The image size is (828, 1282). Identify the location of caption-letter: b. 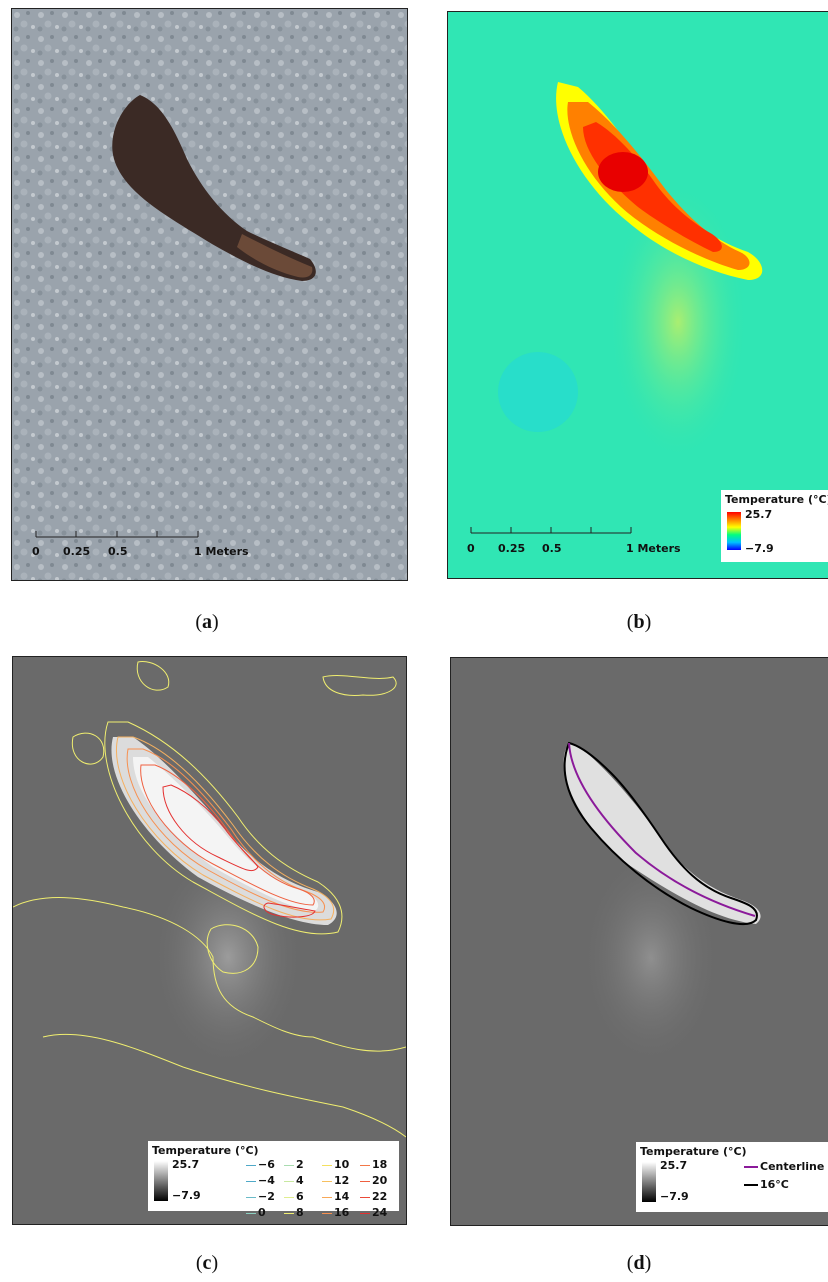
(639, 622).